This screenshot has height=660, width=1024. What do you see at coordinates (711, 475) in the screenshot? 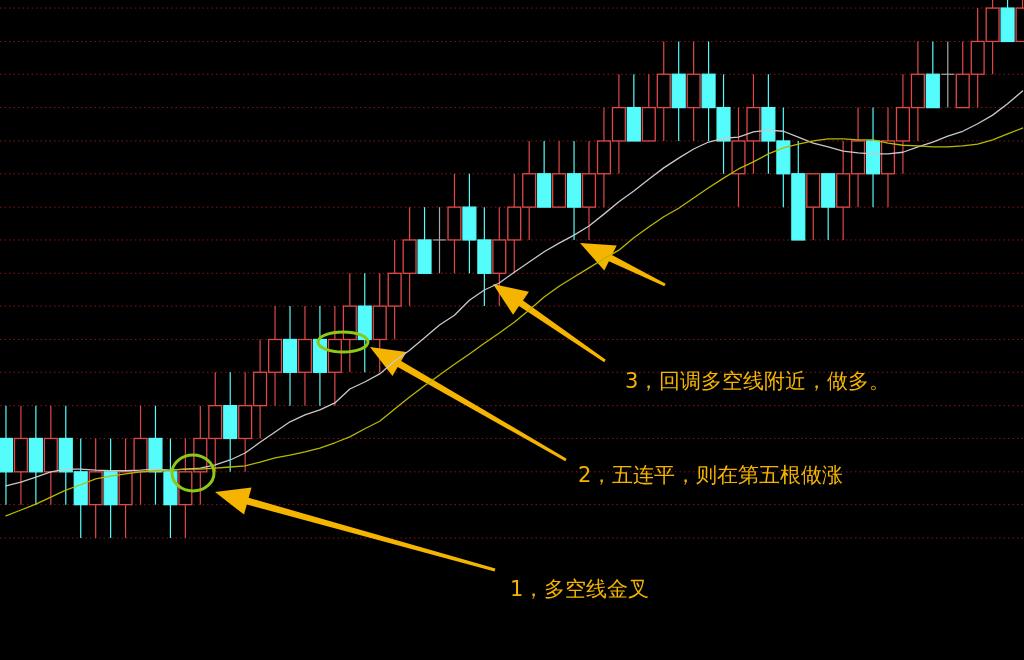
I see `annotation: 2，五连平，则在第五根做涨` at bounding box center [711, 475].